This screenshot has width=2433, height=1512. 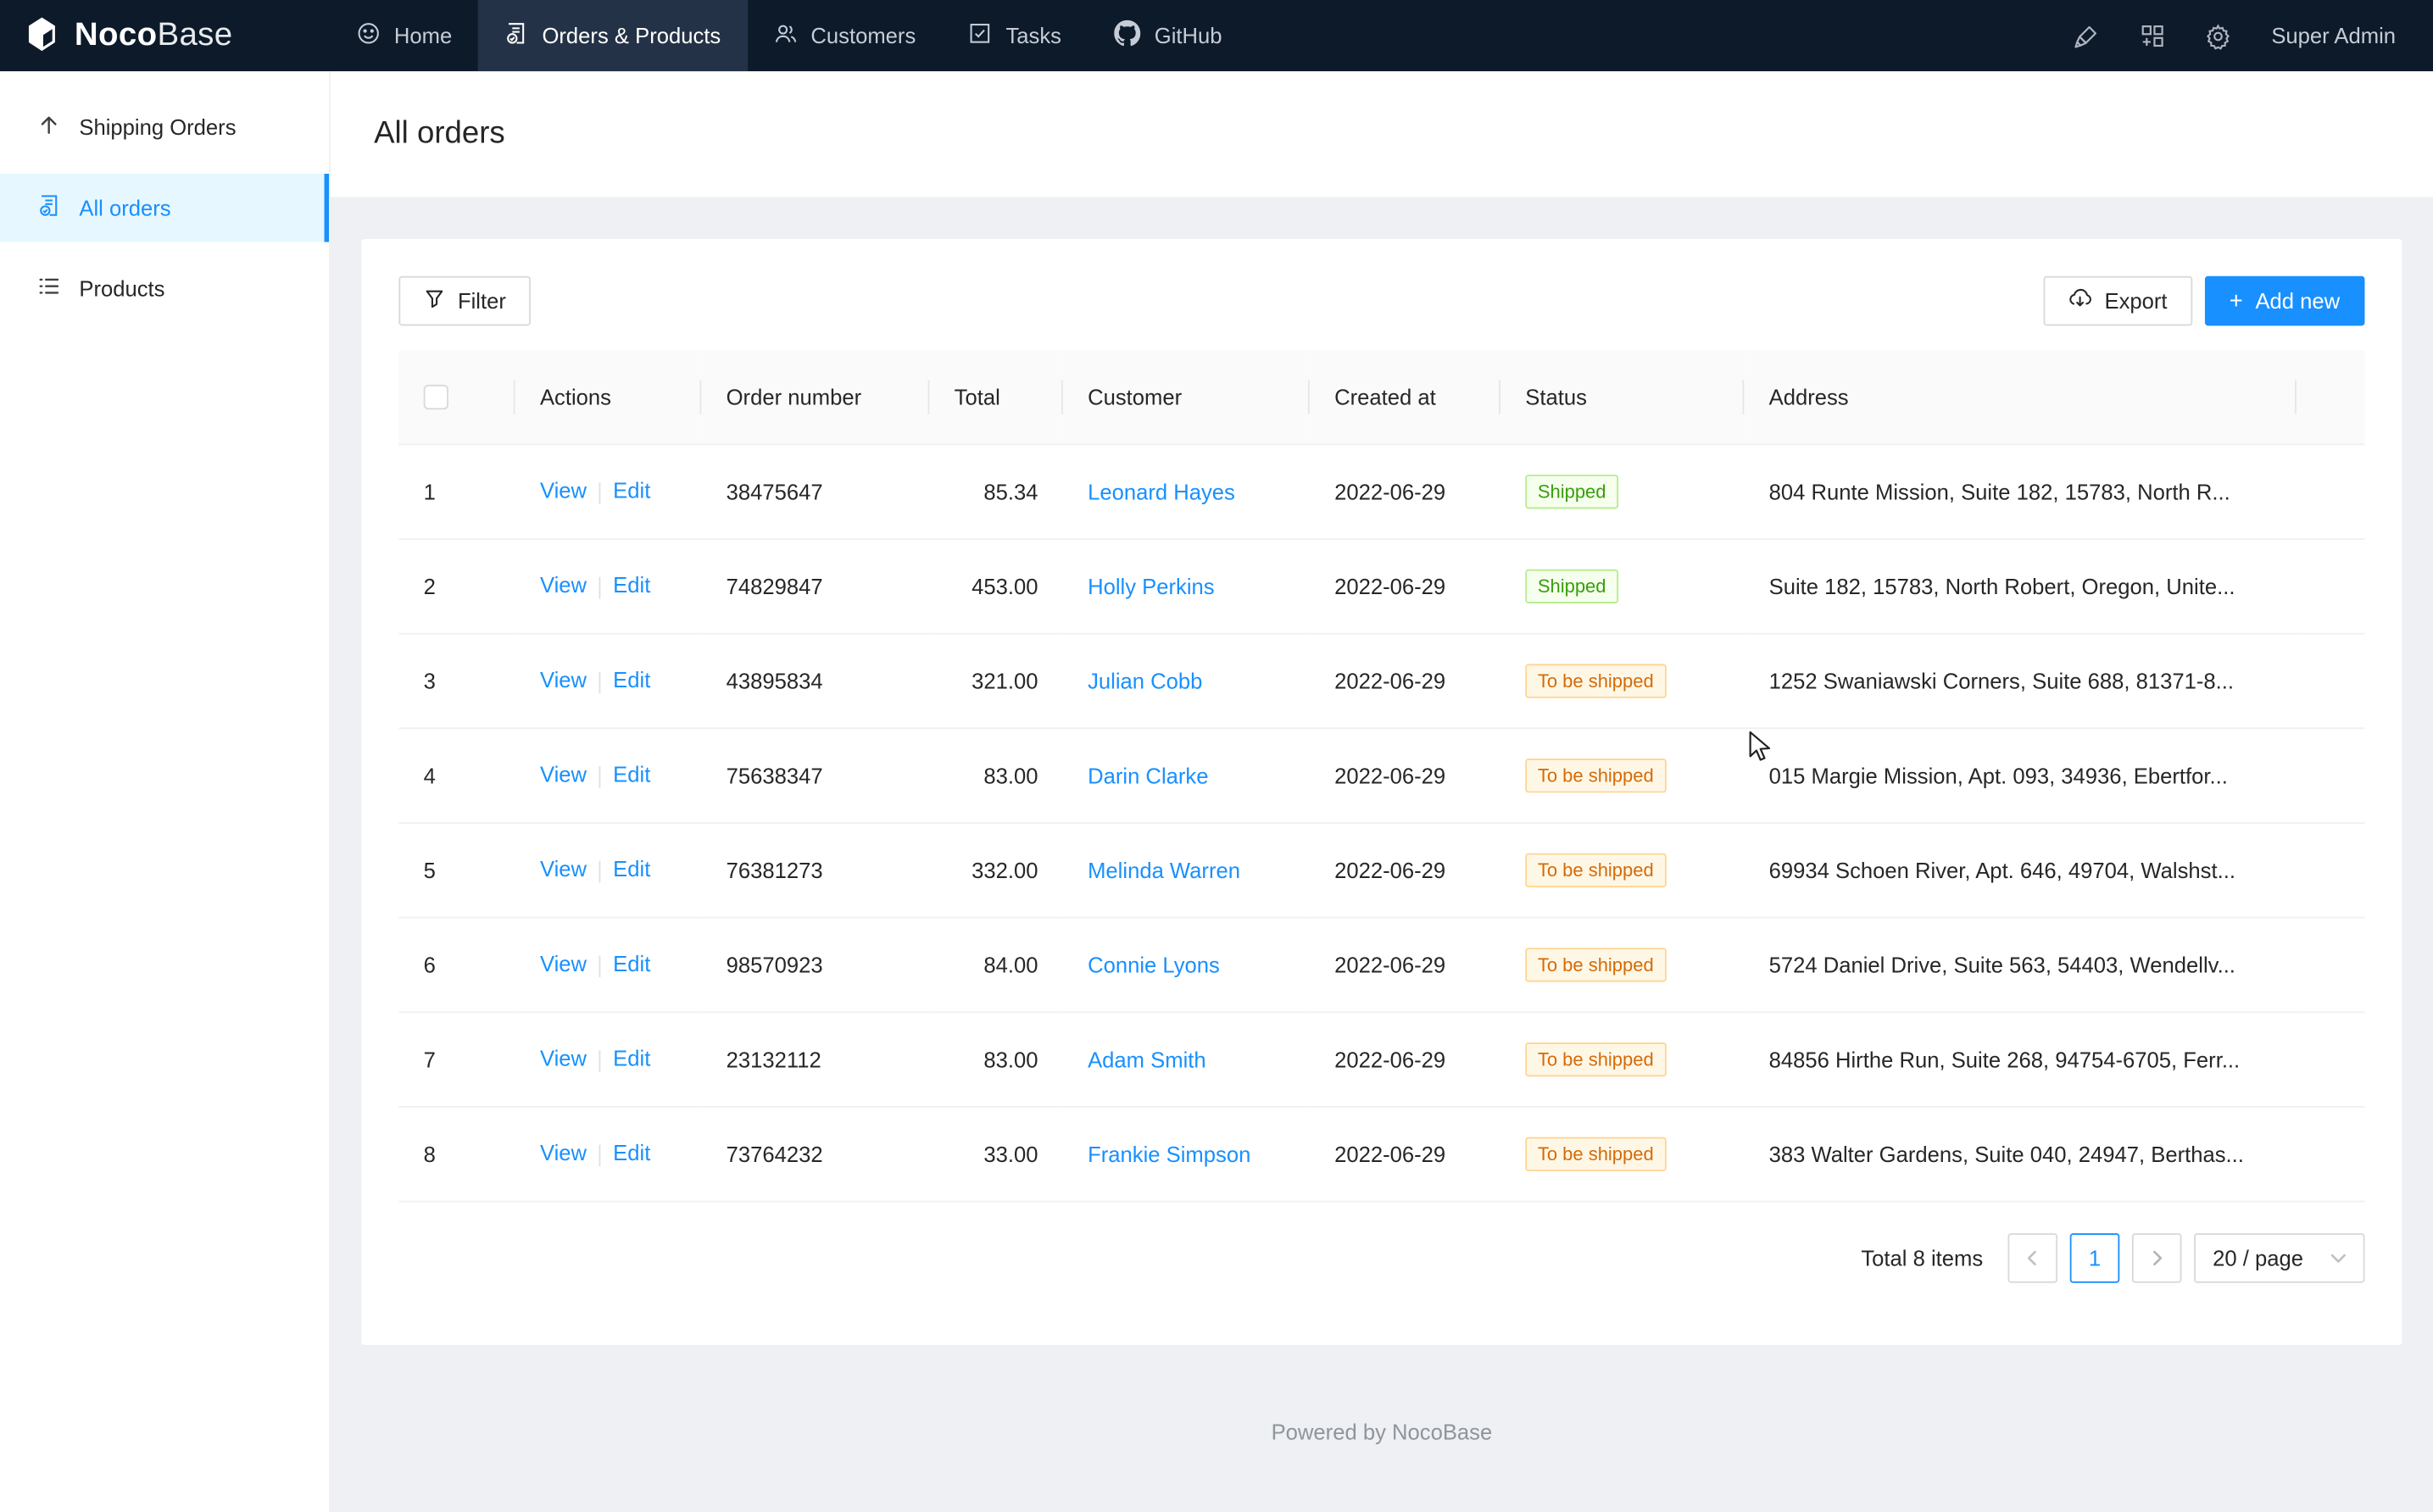 I want to click on row-index: 3, so click(x=457, y=680).